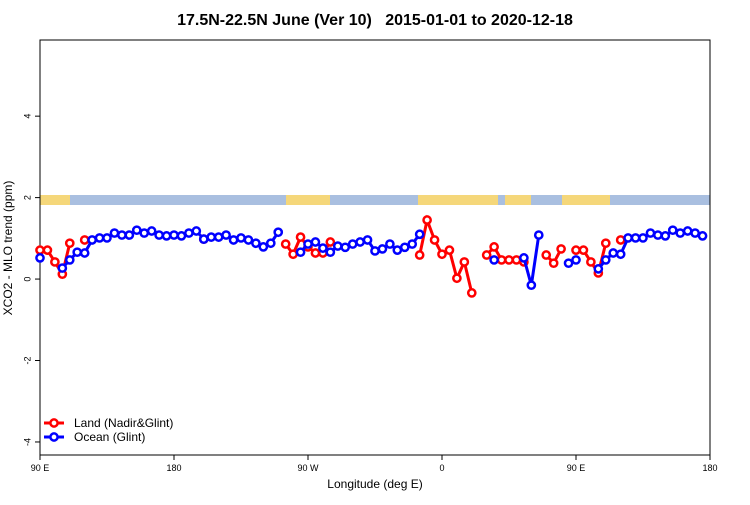 The width and height of the screenshot is (750, 505). What do you see at coordinates (40, 468) in the screenshot?
I see `x-tick-label: 90 E` at bounding box center [40, 468].